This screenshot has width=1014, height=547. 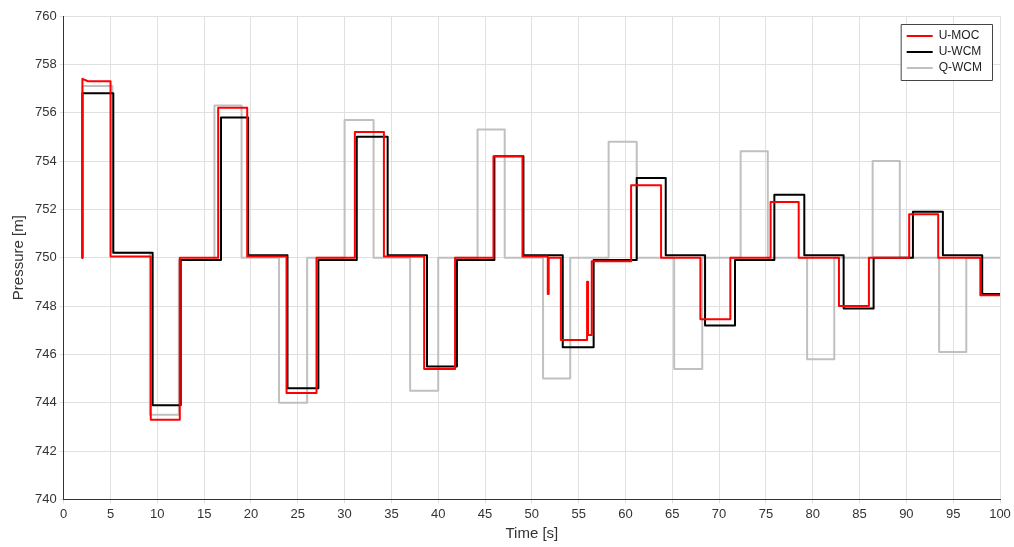 I want to click on x-tick-label: 60, so click(x=625, y=513).